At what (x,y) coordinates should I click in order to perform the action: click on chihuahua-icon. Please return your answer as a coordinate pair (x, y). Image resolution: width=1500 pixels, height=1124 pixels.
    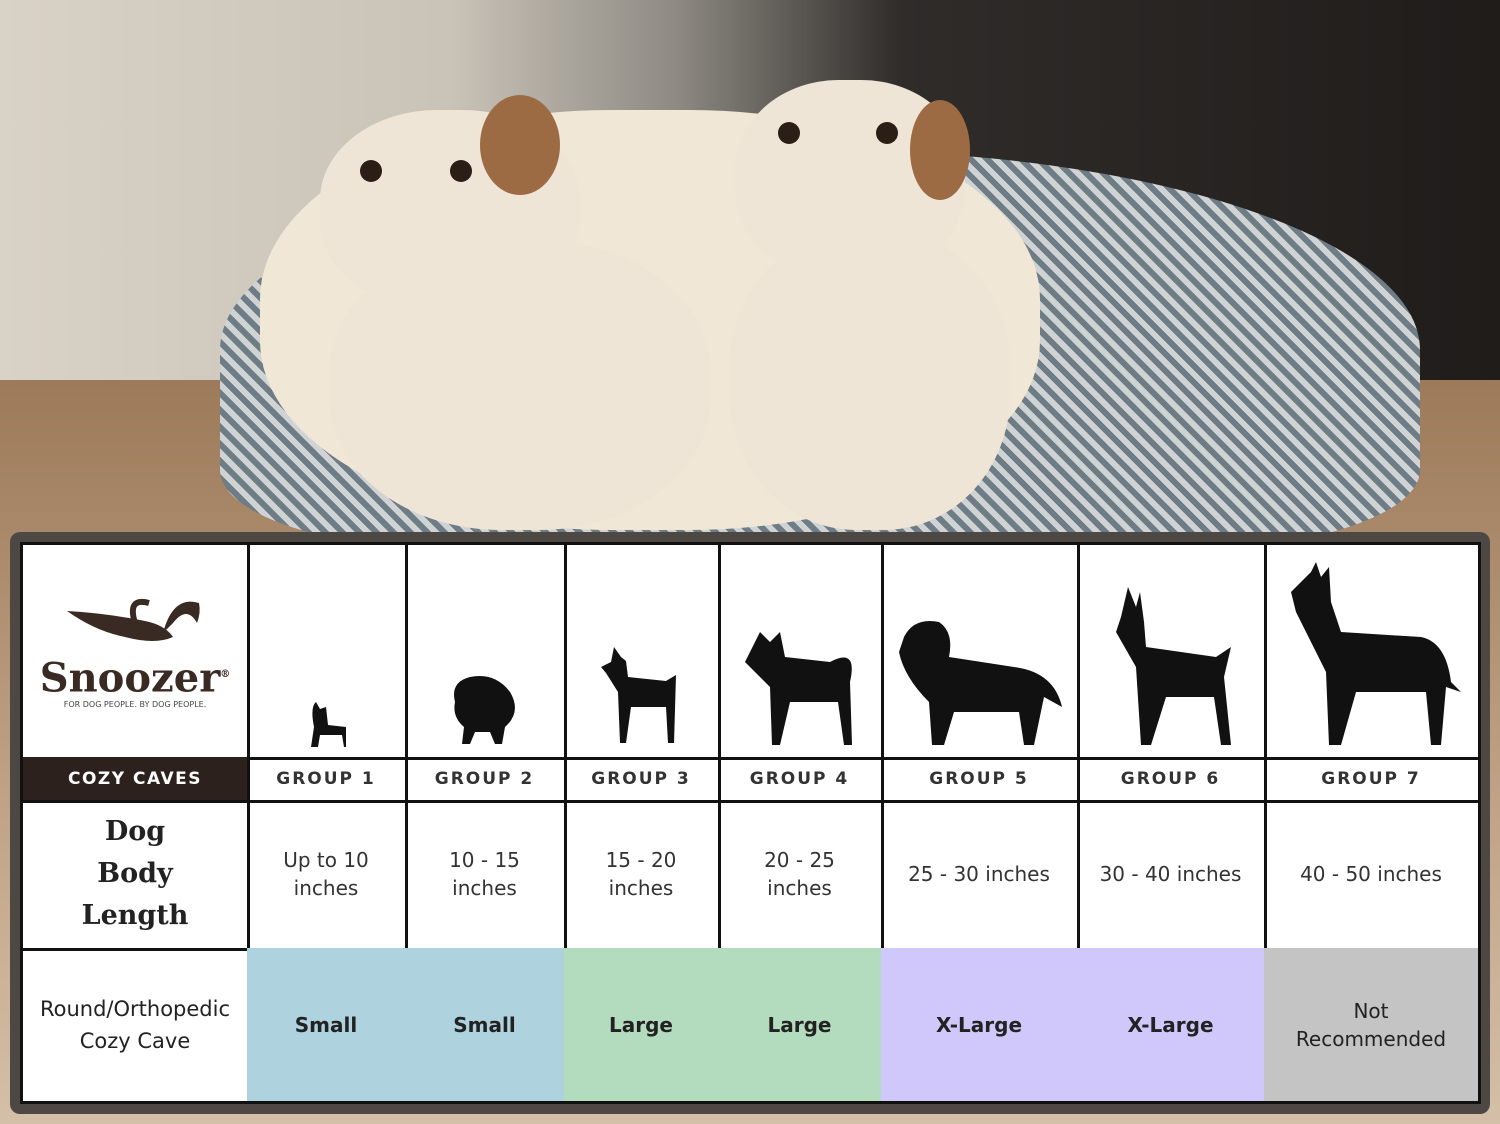
    Looking at the image, I should click on (328, 724).